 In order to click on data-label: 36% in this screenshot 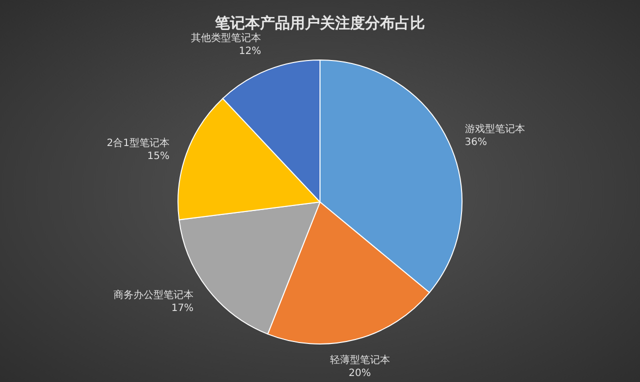, I will do `click(476, 142)`.